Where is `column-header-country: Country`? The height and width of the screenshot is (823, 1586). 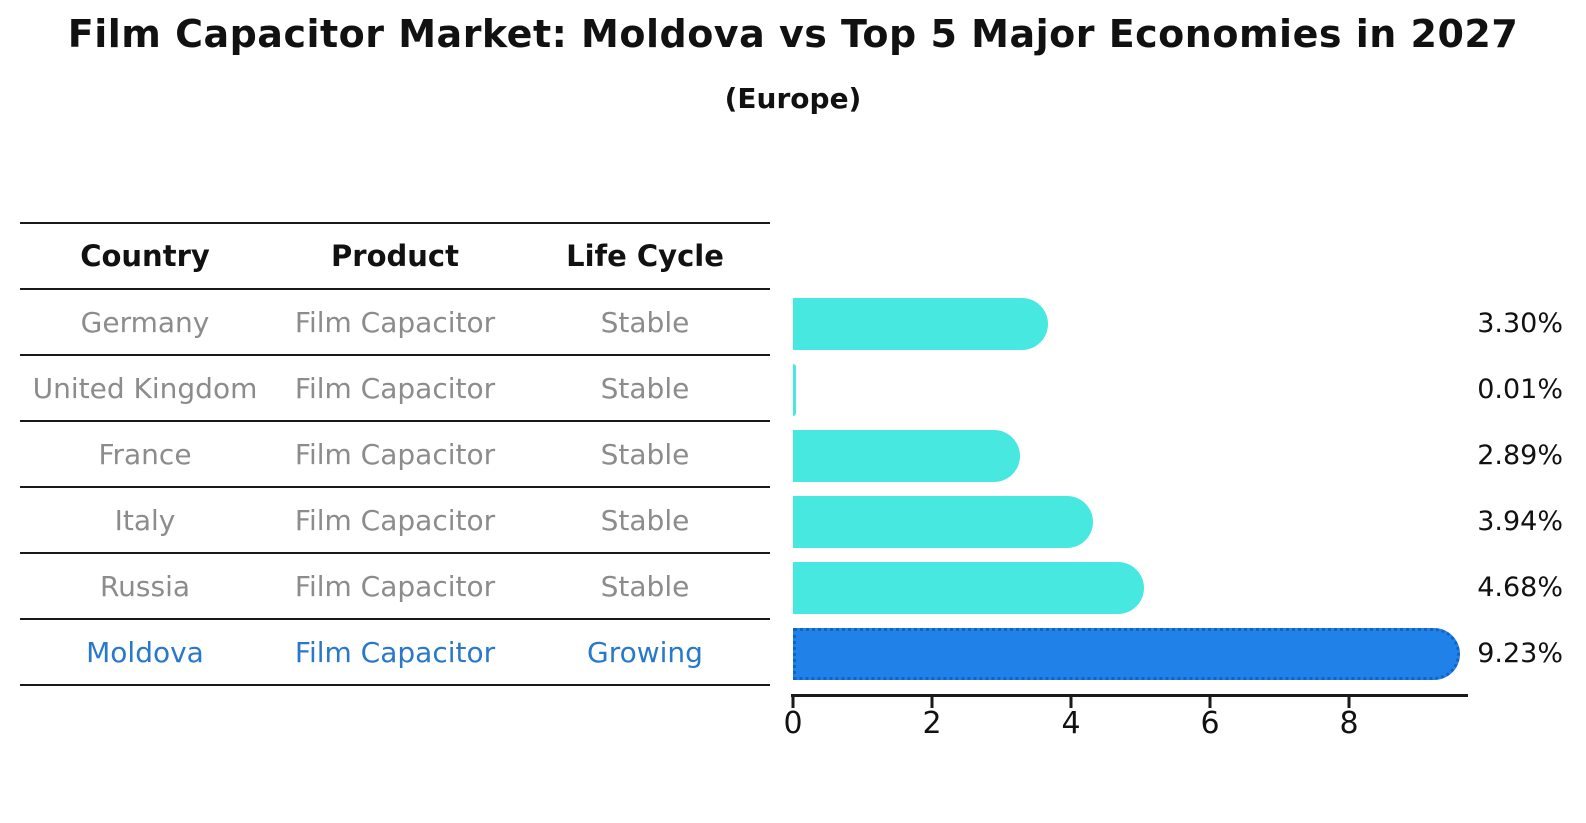 column-header-country: Country is located at coordinates (145, 256).